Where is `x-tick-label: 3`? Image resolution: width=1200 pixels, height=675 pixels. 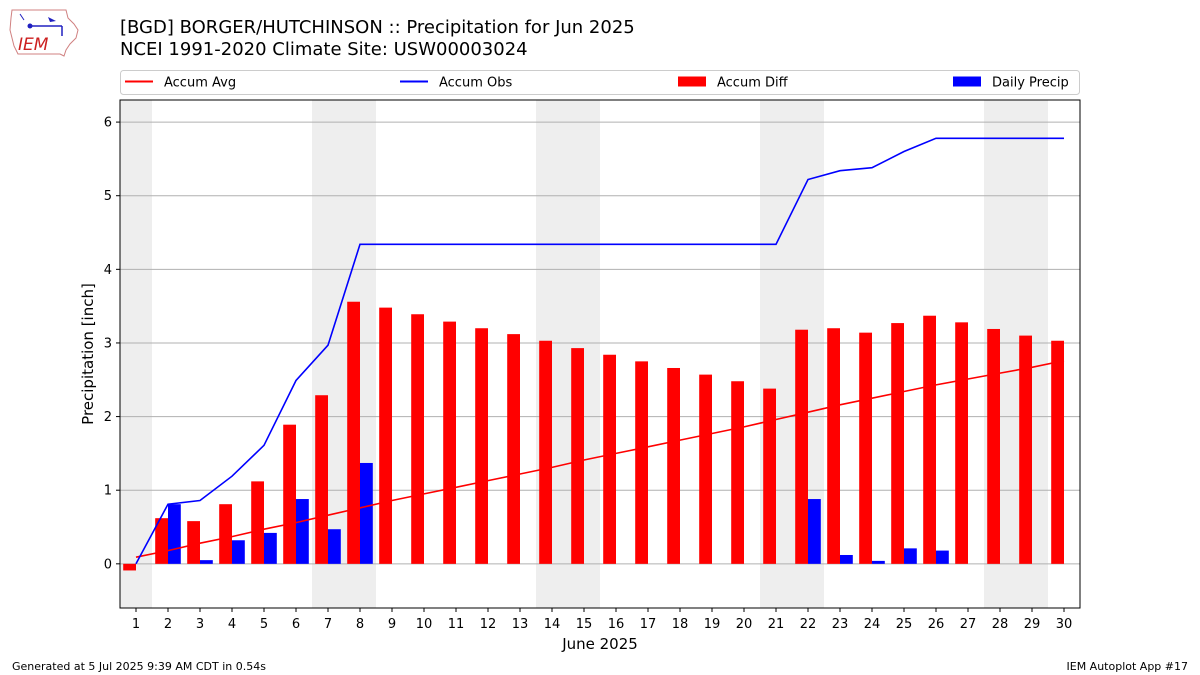 x-tick-label: 3 is located at coordinates (200, 624).